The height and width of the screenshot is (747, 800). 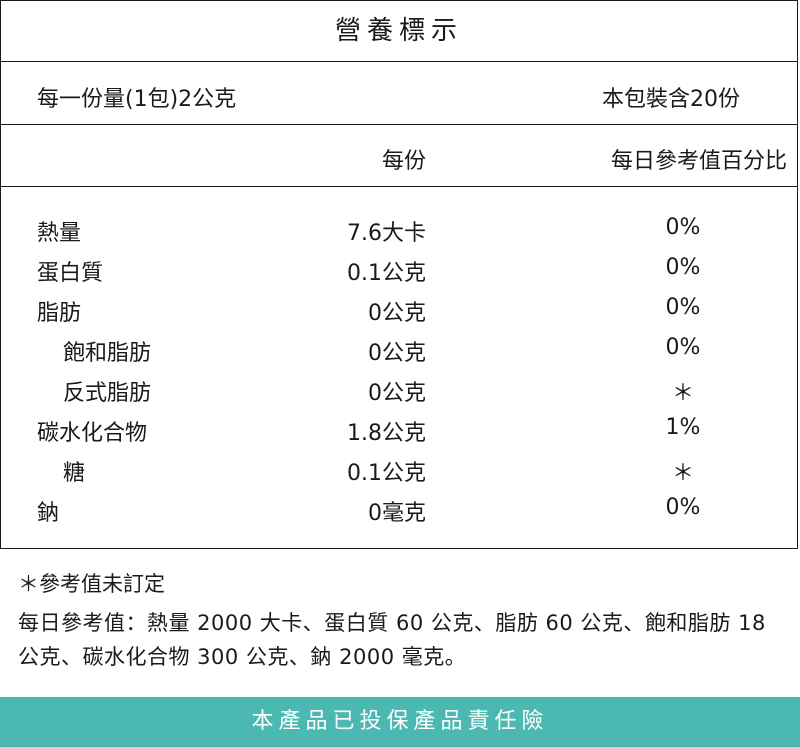 I want to click on nutrient-row: 反式脂肪 0公克 ＊, so click(x=399, y=389).